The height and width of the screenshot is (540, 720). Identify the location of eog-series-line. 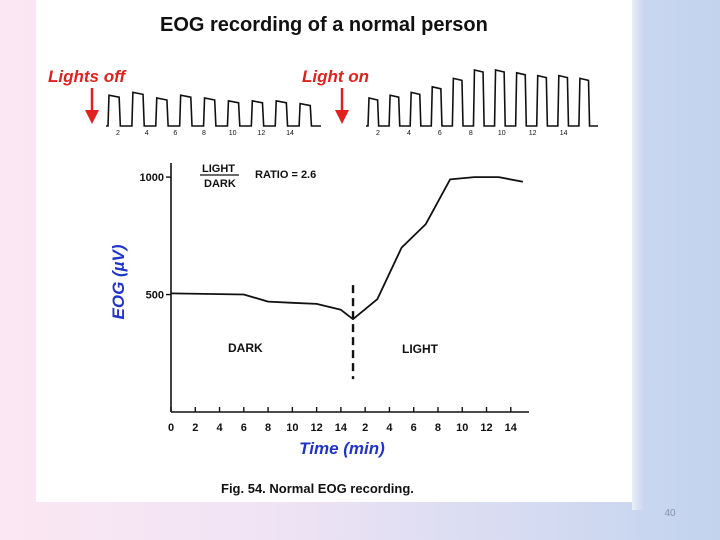
(347, 248).